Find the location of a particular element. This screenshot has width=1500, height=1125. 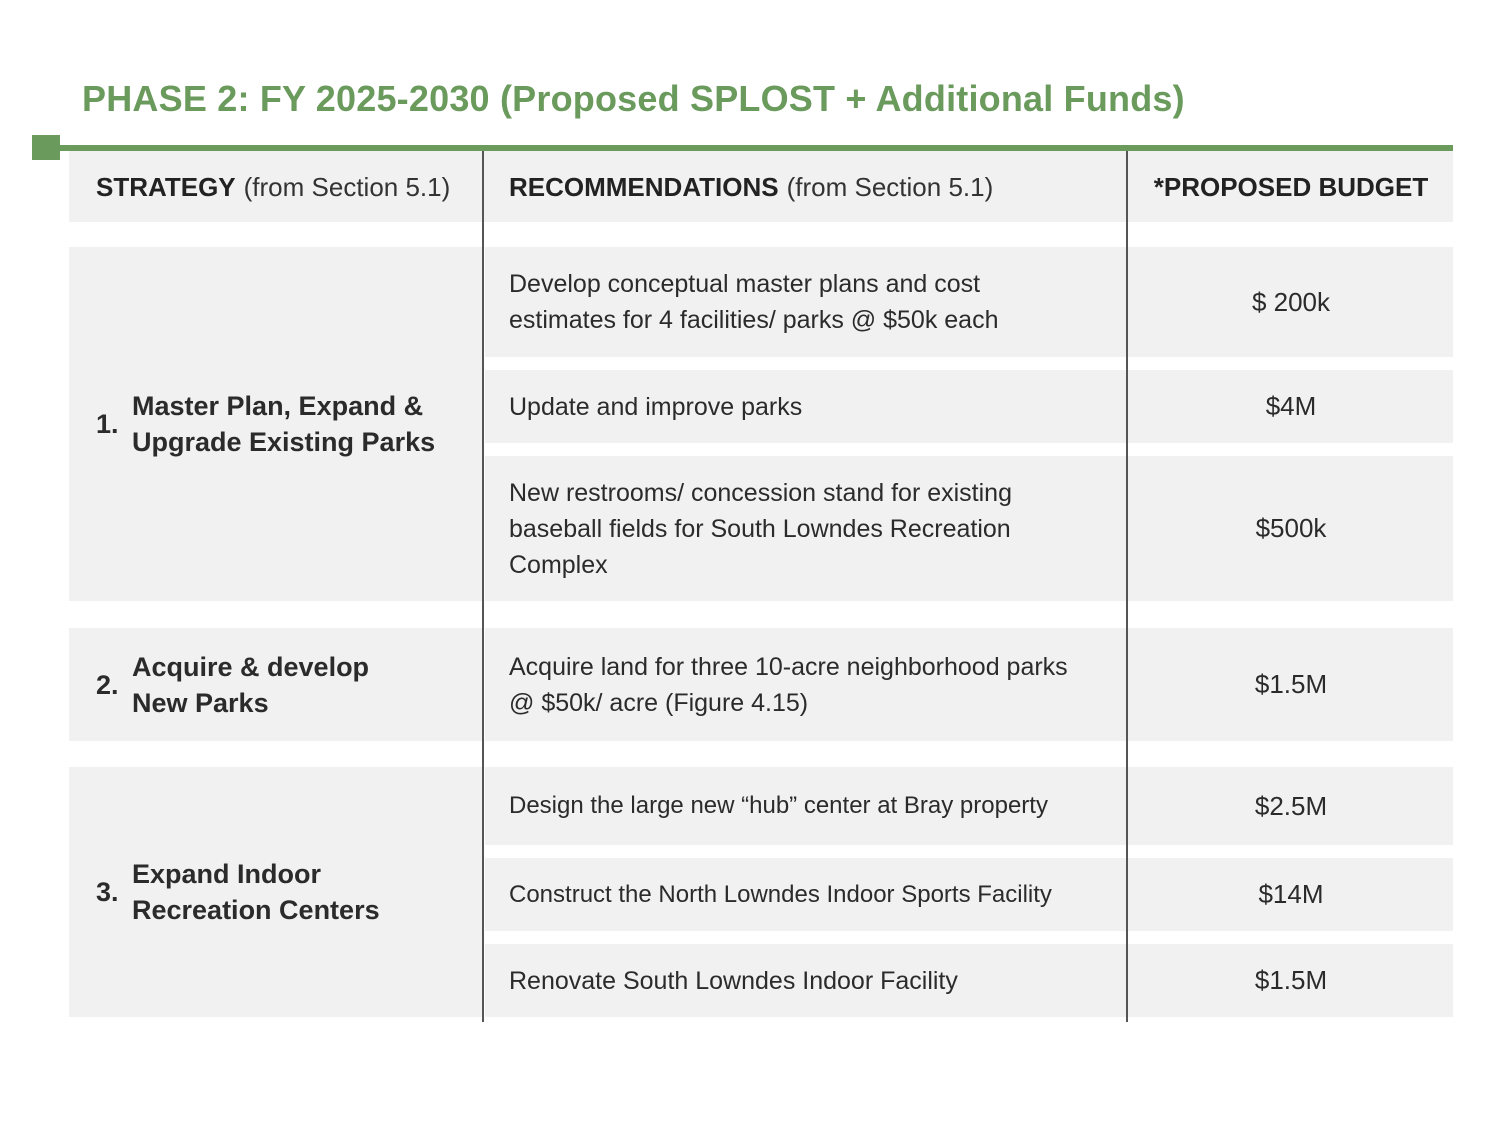

strategy-number: 3. is located at coordinates (107, 892).